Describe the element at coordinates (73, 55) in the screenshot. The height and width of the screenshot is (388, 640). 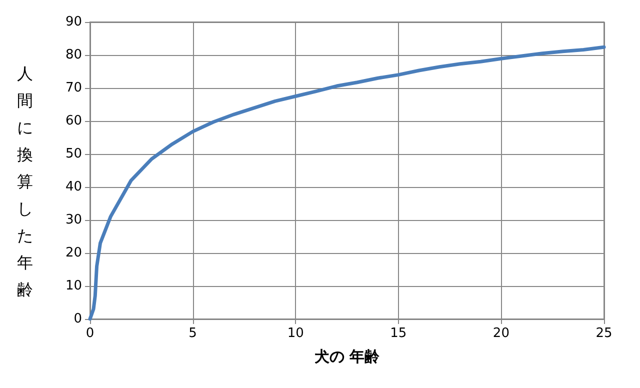
I see `y-tick-label: 80` at that location.